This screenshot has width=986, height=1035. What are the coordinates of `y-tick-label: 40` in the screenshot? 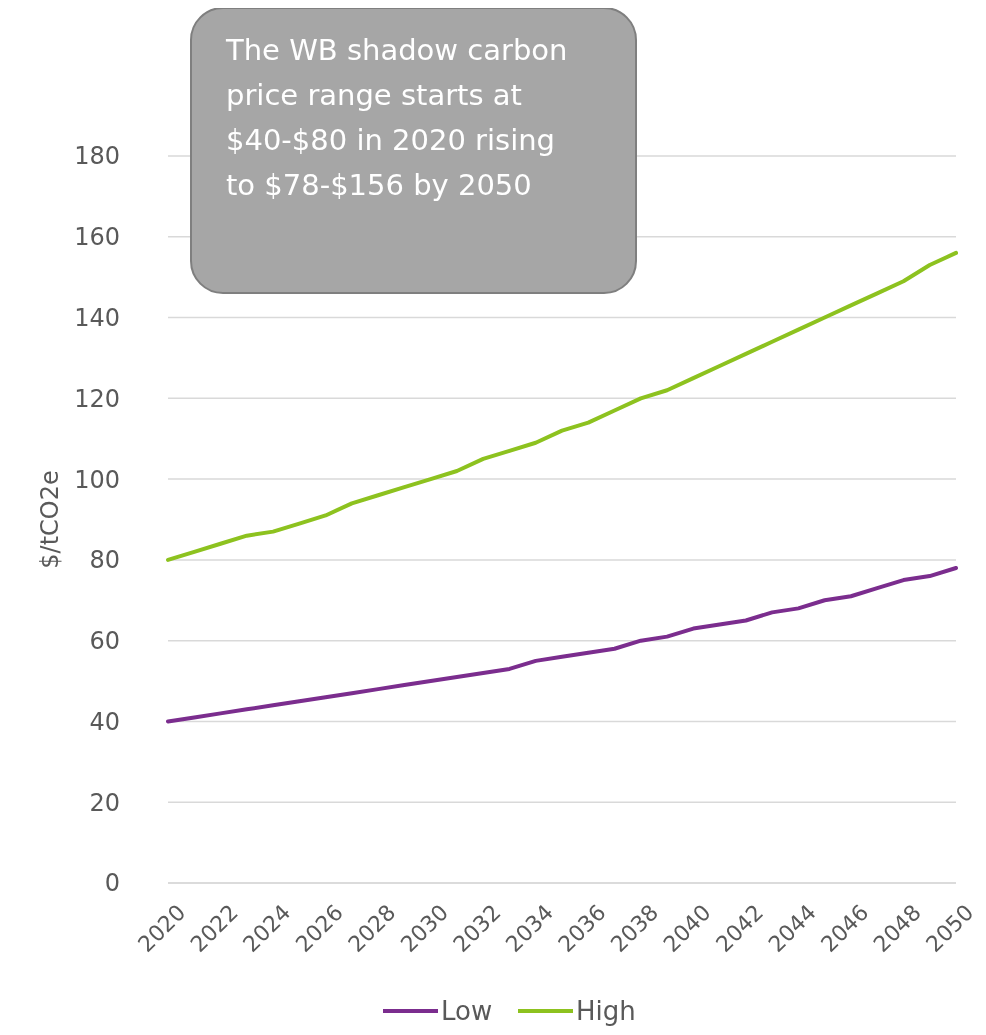 It's located at (104, 721).